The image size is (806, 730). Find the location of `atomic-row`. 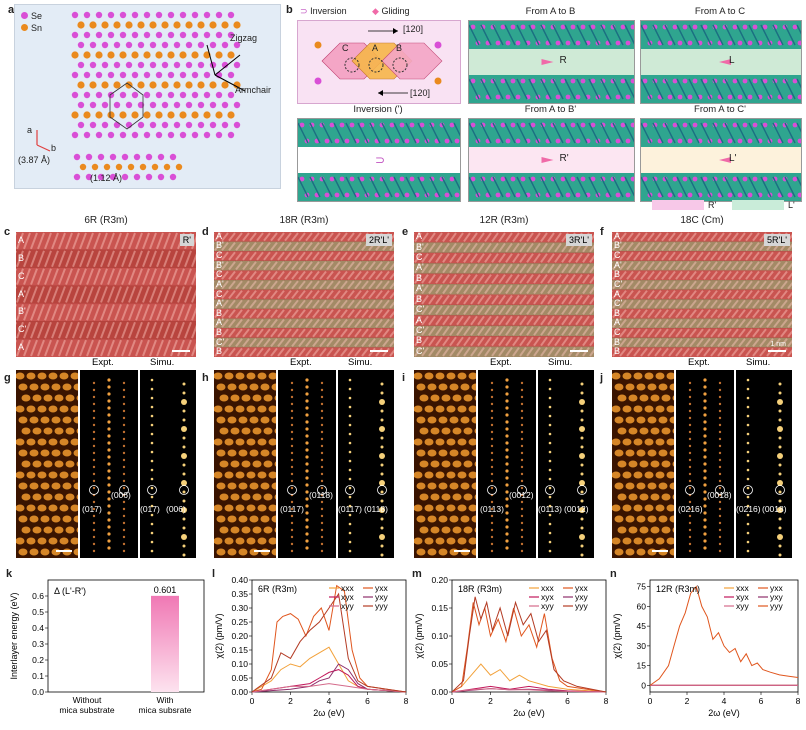

atomic-row is located at coordinates (106, 258).